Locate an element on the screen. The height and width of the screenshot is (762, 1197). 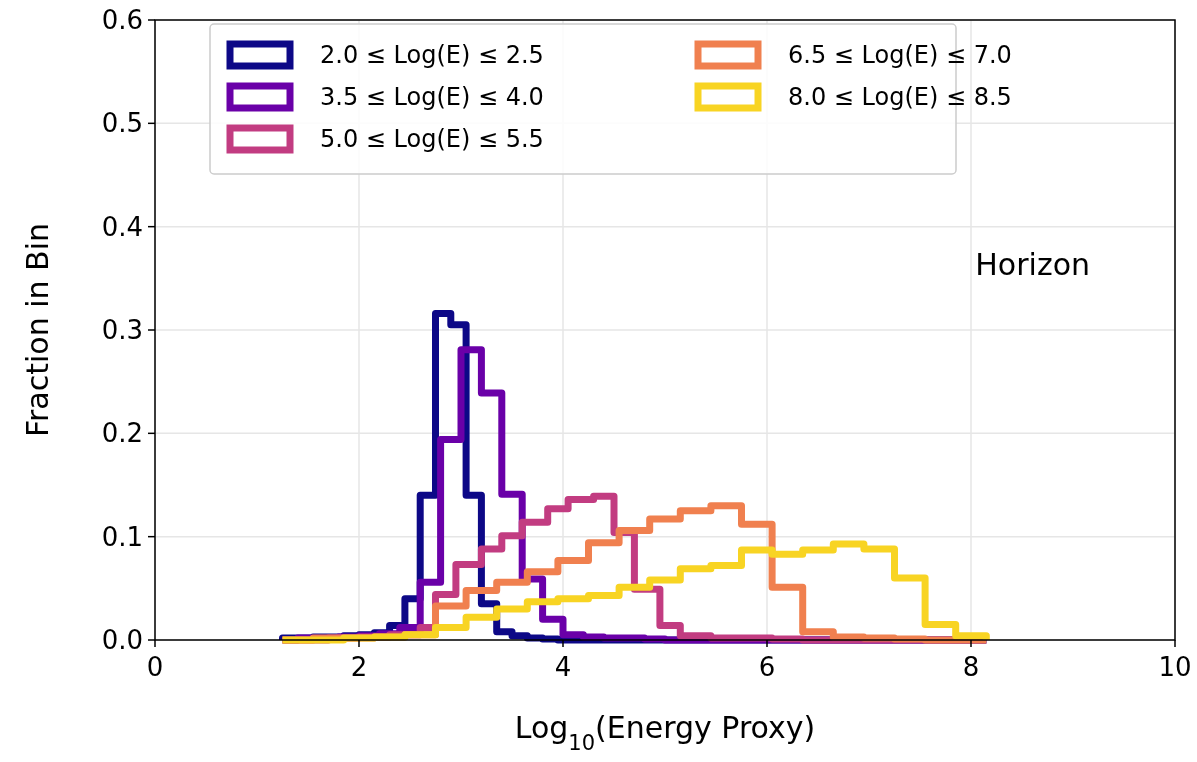
x-tick-label: 6 is located at coordinates (767, 667).